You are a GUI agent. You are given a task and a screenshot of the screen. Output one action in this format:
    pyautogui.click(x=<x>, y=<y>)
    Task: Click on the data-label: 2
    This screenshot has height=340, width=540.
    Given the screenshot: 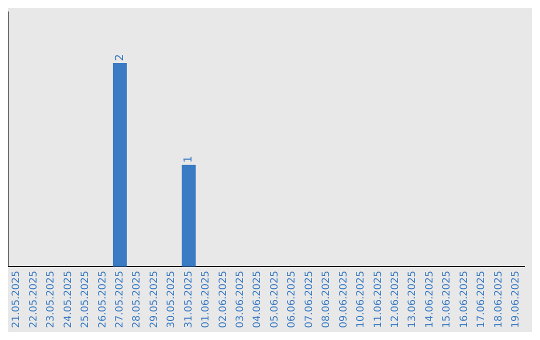 What is the action you would take?
    pyautogui.click(x=119, y=57)
    